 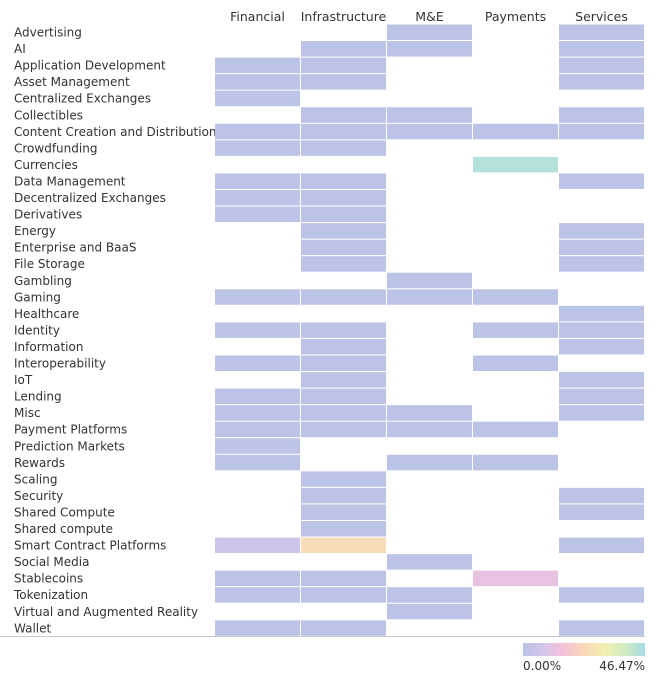 I want to click on heatmap-cell-shared-compute-services, so click(x=601, y=512).